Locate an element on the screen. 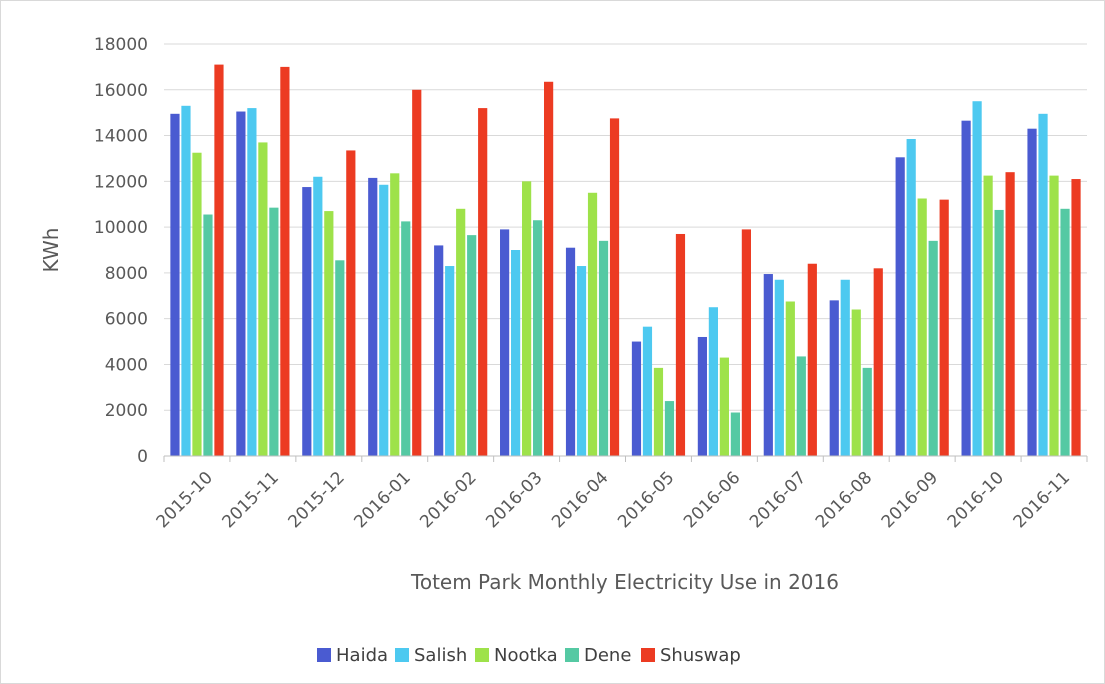 The height and width of the screenshot is (684, 1105). y-tick-label: 18000 is located at coordinates (121, 45).